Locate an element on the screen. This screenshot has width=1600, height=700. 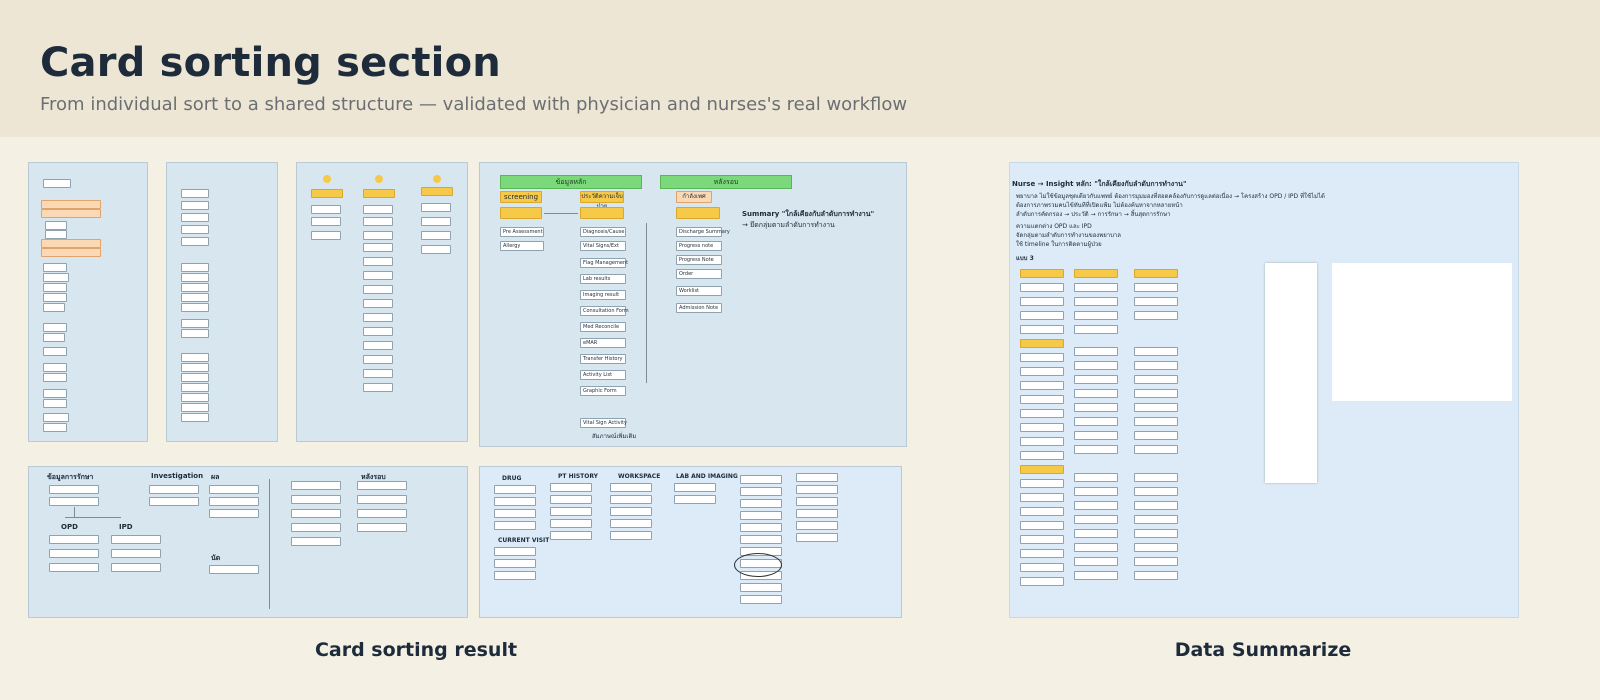
summary-bullet: ใช้ timeline ในการติดตามผู้ป่วย is located at coordinates (1059, 244).